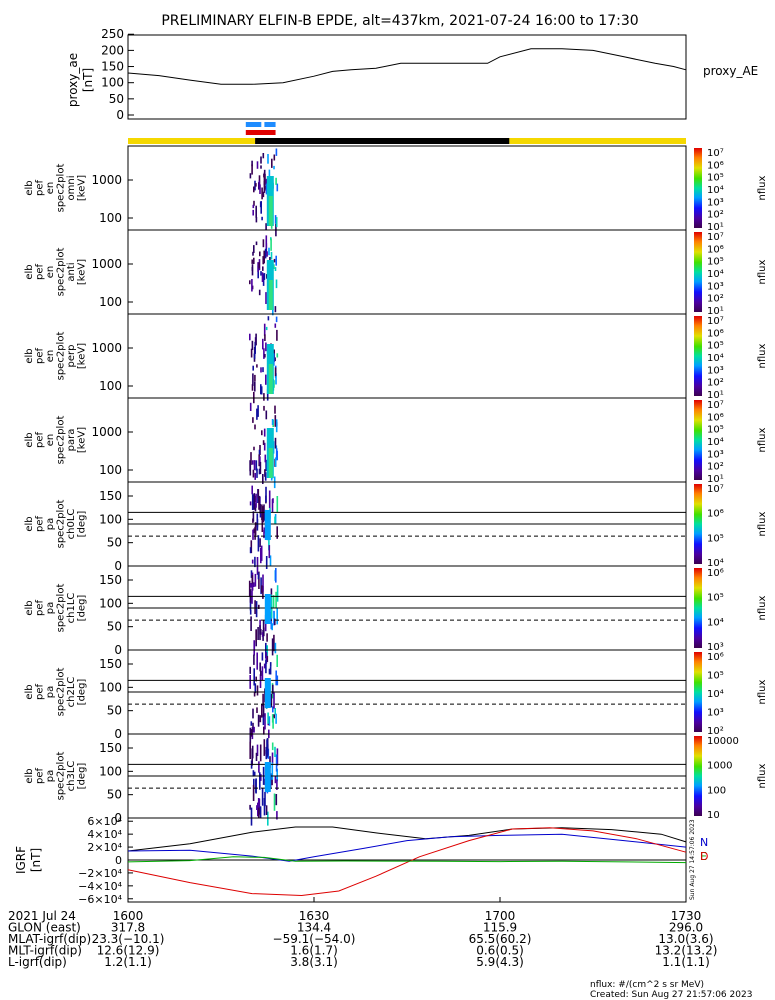 The width and height of the screenshot is (775, 1000). Describe the element at coordinates (112, 34) in the screenshot. I see `proxy-ae-ytick-label: 250` at that location.